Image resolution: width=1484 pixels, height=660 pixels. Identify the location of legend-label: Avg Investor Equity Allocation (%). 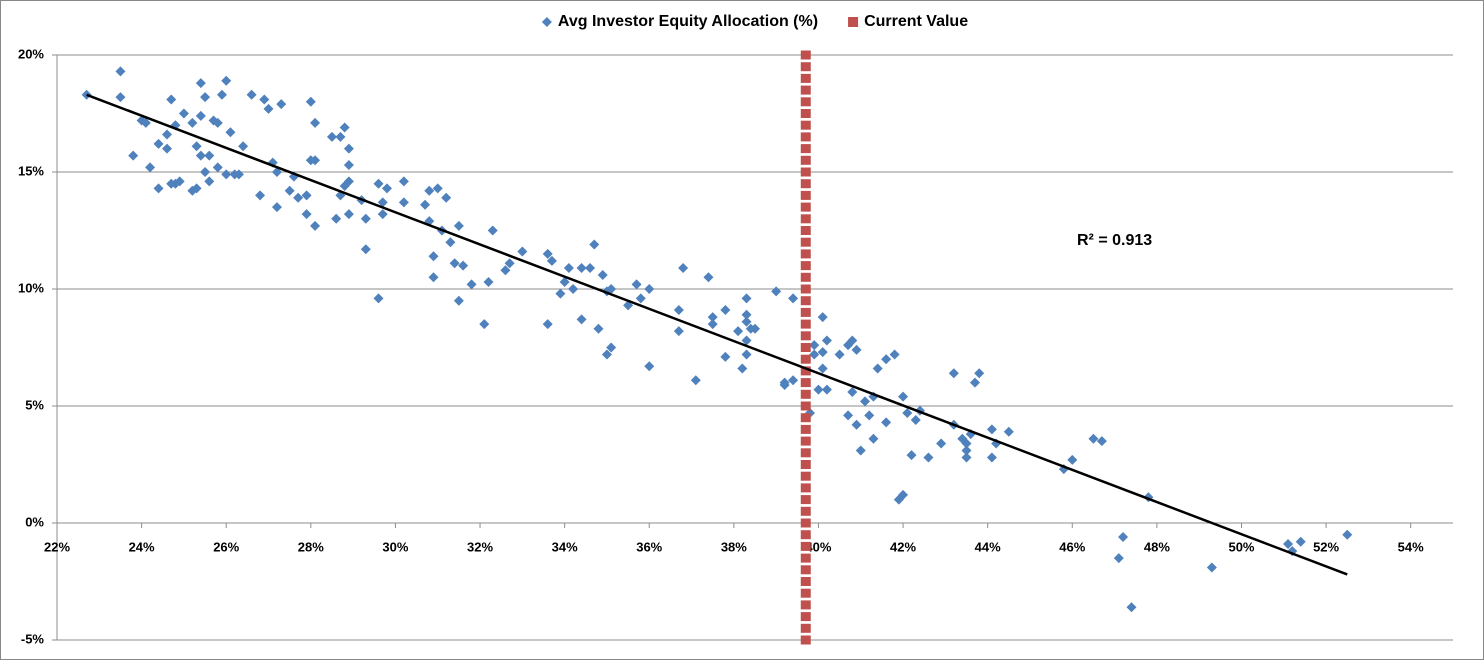
(688, 21).